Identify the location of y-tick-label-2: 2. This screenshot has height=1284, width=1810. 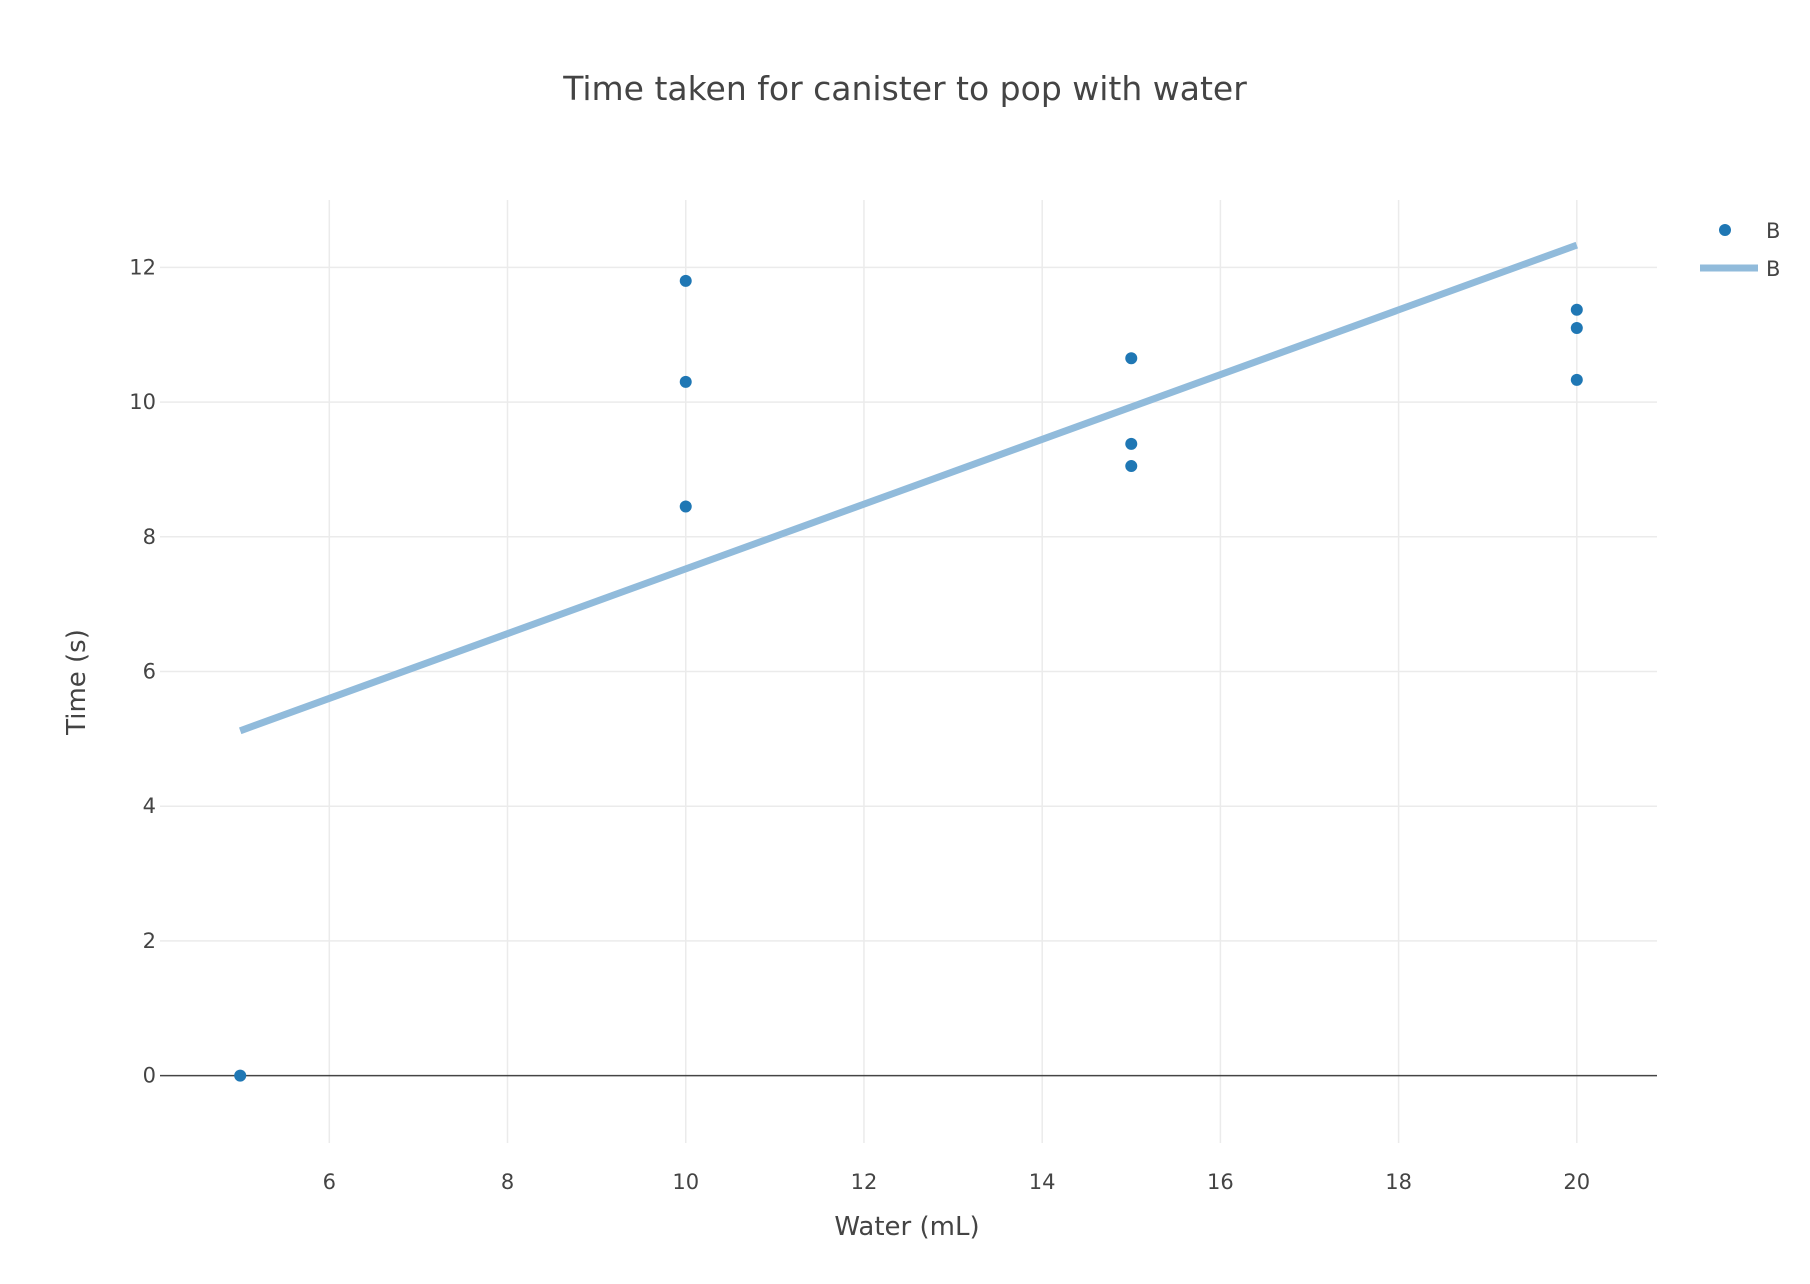
(149, 941).